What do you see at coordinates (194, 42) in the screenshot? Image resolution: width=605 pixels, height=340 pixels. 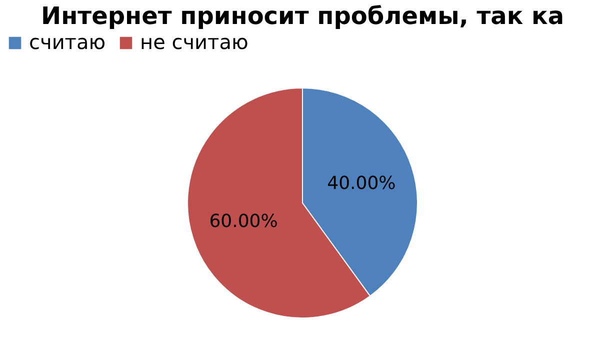 I see `legend-label: не считаю` at bounding box center [194, 42].